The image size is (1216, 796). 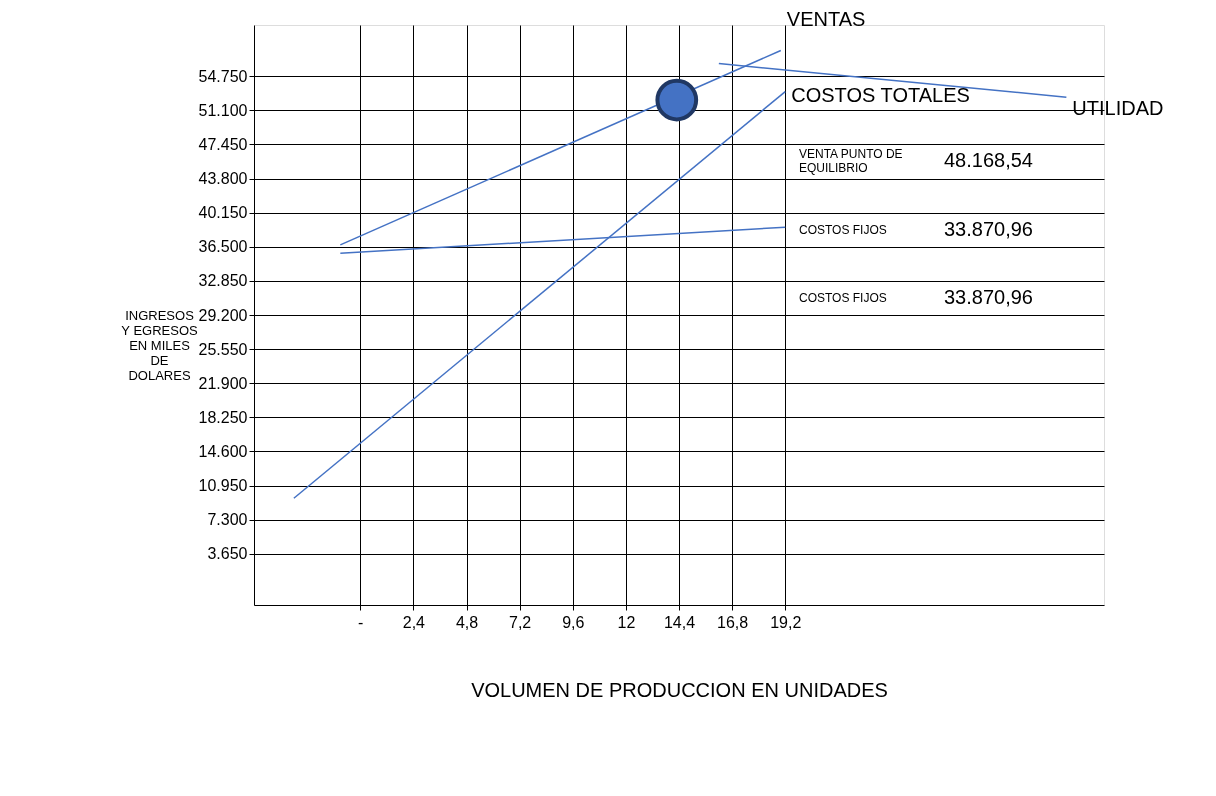 I want to click on x-tick-label: 12, so click(x=626, y=622).